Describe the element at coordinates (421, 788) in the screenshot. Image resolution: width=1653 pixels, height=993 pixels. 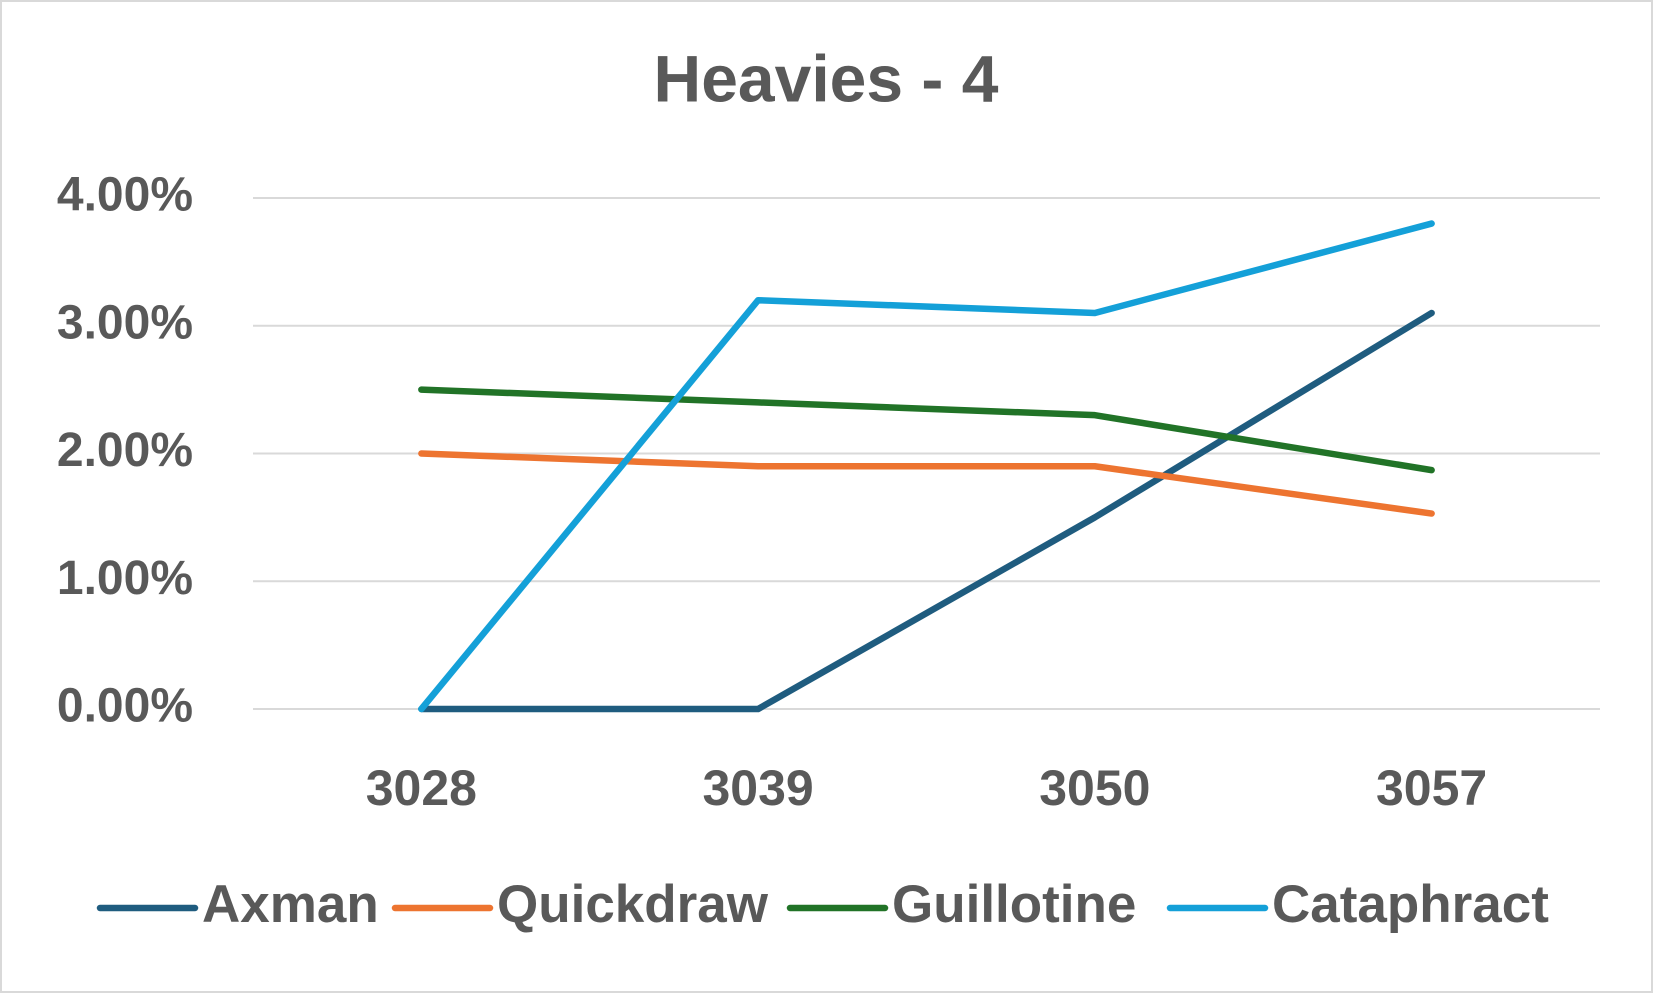
I see `x-tick-label: 3028` at that location.